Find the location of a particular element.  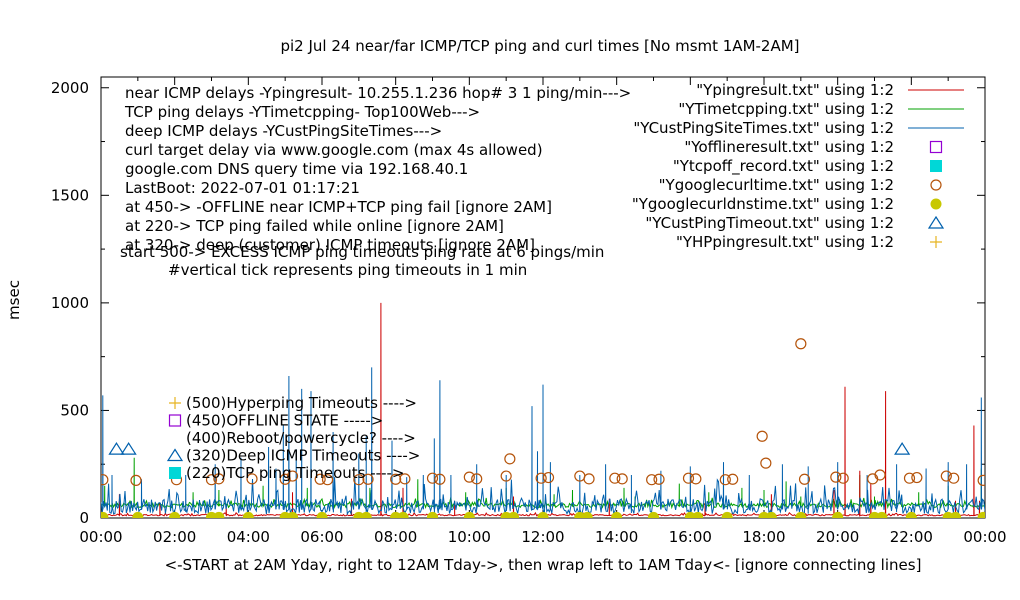

x-tick-label: 18:00 is located at coordinates (763, 537).